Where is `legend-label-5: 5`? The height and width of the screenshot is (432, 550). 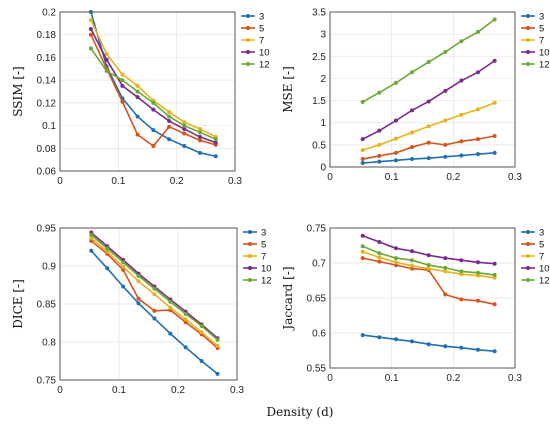 legend-label-5: 5 is located at coordinates (541, 244).